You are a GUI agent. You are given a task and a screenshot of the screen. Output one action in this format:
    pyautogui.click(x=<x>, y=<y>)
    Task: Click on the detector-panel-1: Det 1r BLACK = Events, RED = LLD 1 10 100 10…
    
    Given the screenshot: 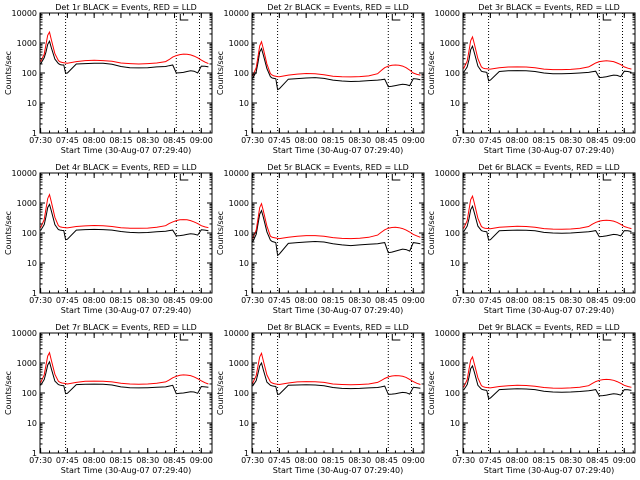 What is the action you would take?
    pyautogui.click(x=108, y=79)
    